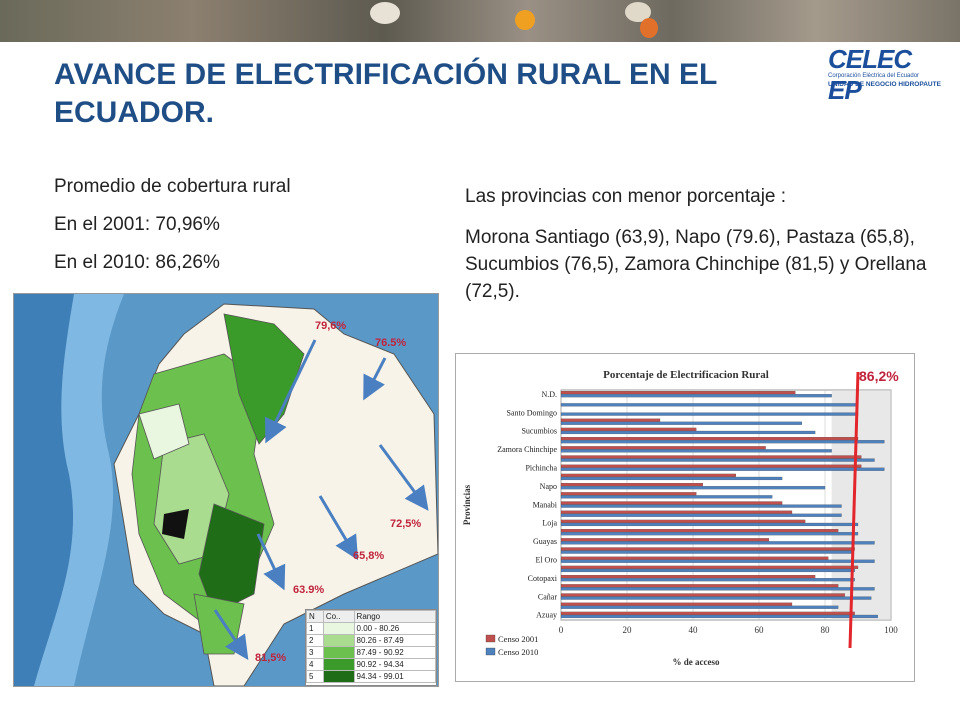 The height and width of the screenshot is (720, 960). Describe the element at coordinates (271, 658) in the screenshot. I see `map-label-zamora: 81,5%` at that location.